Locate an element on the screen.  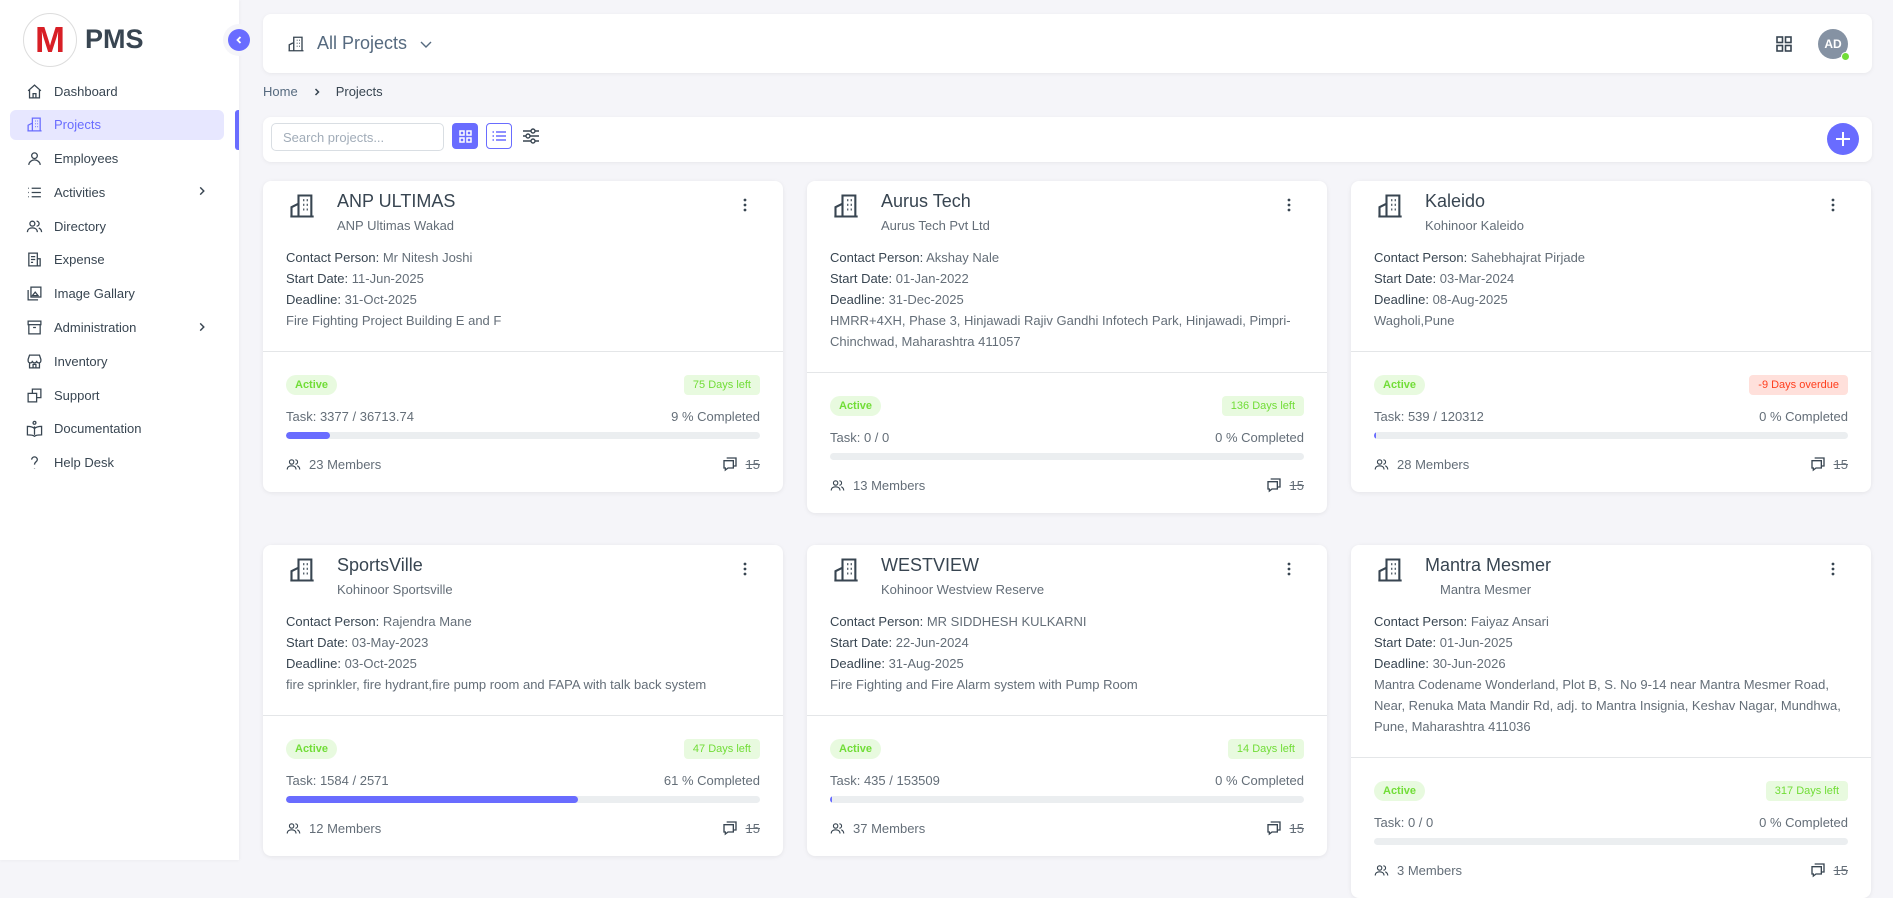
members-count: 37 Members is located at coordinates (889, 828).